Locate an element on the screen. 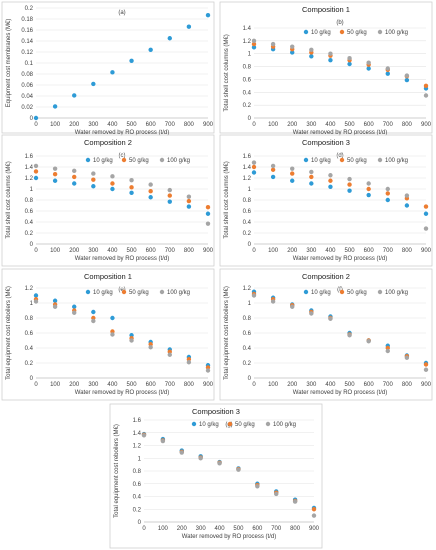 This screenshot has width=436, height=550. panel-title: Composition 3 is located at coordinates (326, 142).